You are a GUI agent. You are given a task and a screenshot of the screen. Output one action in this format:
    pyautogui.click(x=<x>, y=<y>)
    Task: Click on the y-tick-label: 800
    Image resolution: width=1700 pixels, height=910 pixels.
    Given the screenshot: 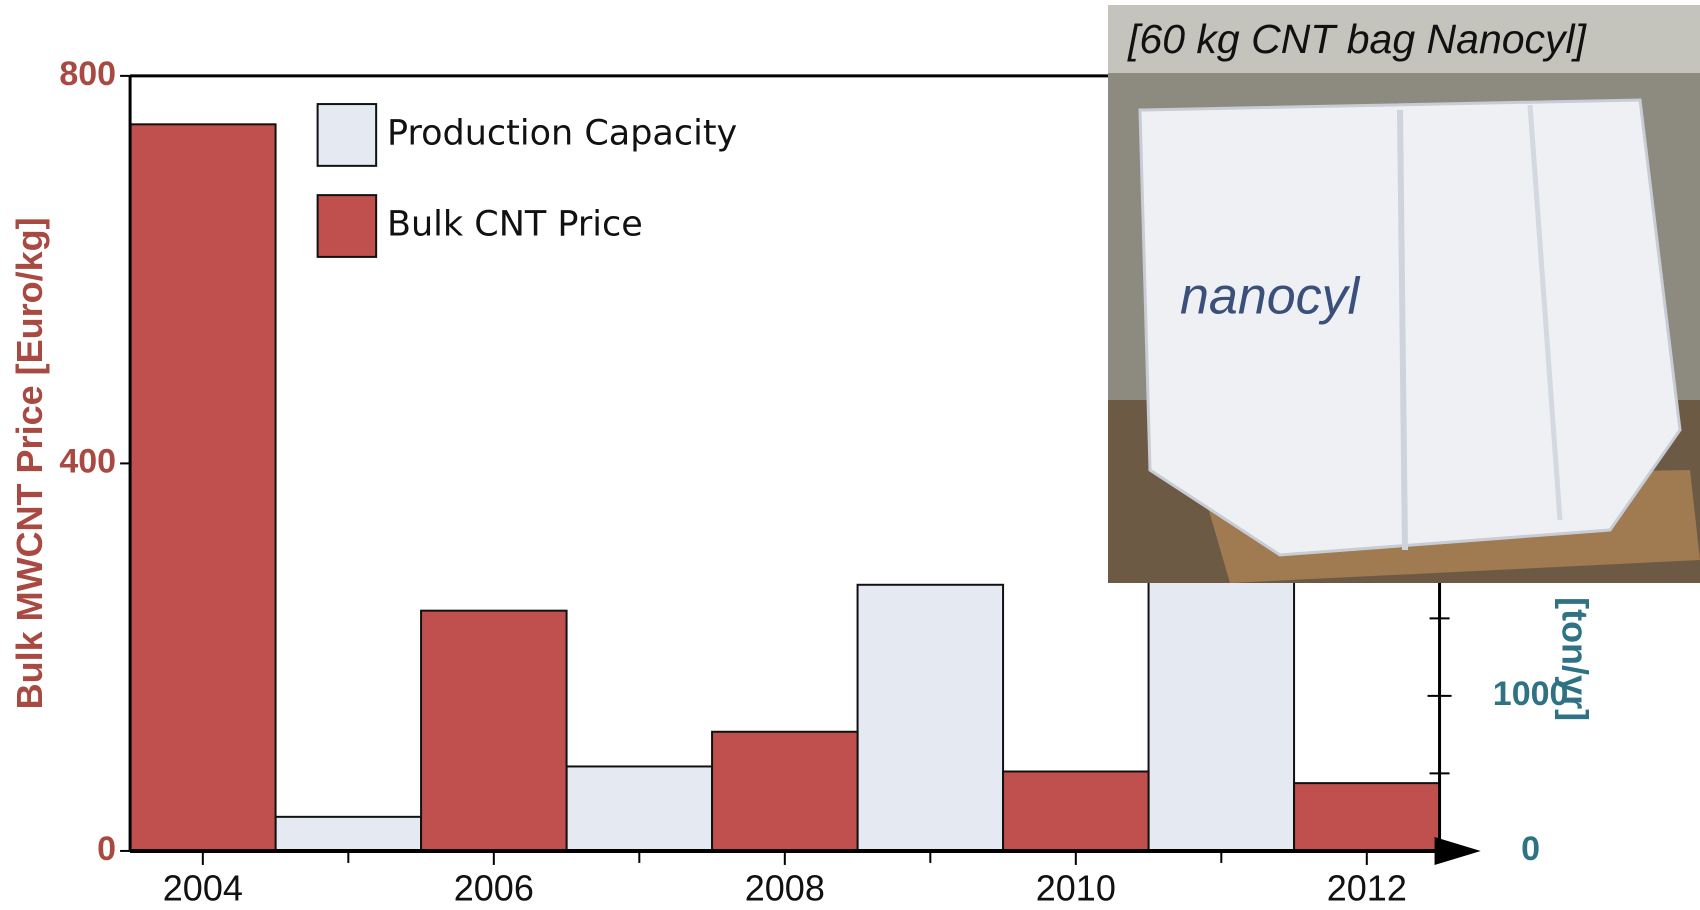 What is the action you would take?
    pyautogui.click(x=87, y=74)
    